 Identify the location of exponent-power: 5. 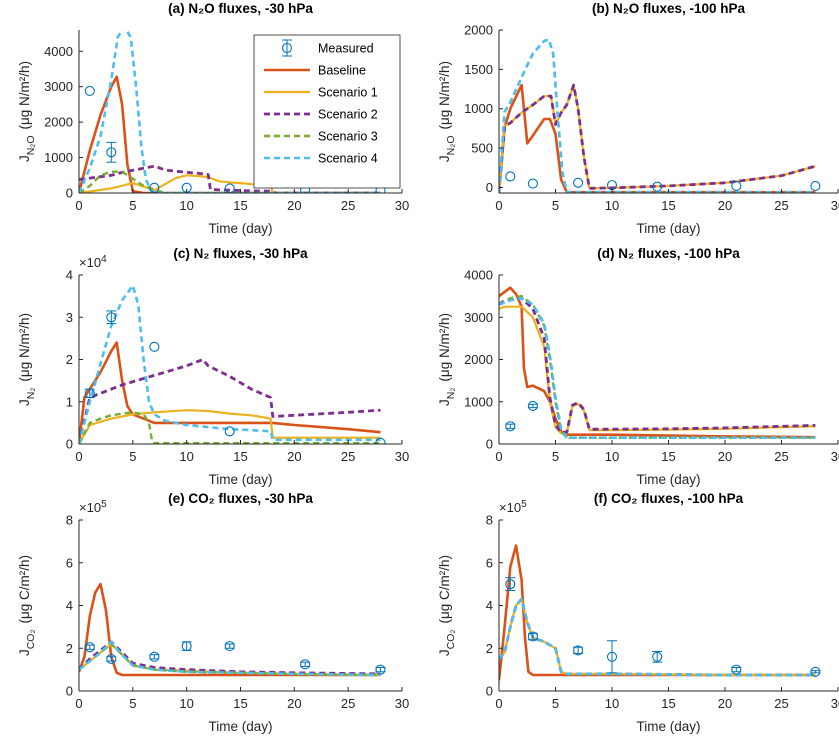
(104, 504).